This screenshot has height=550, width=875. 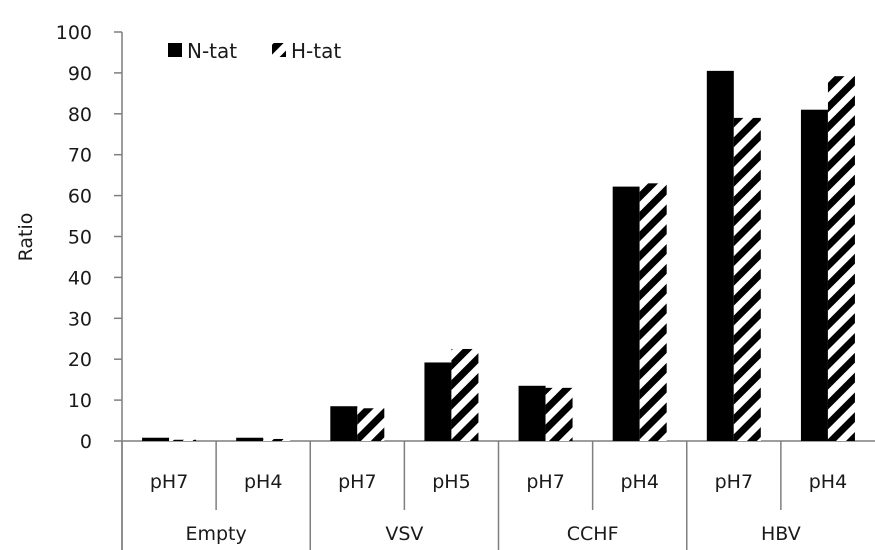 What do you see at coordinates (593, 534) in the screenshot?
I see `group-label: CCHF` at bounding box center [593, 534].